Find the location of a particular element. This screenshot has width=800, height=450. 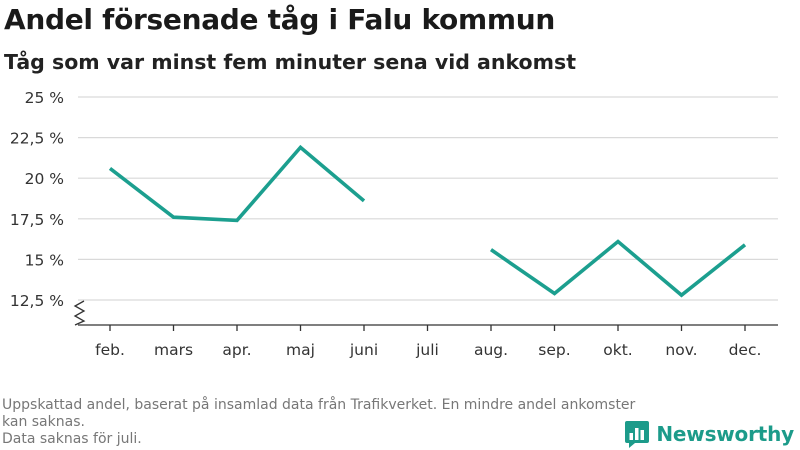

x-tick-label: mars is located at coordinates (173, 350).